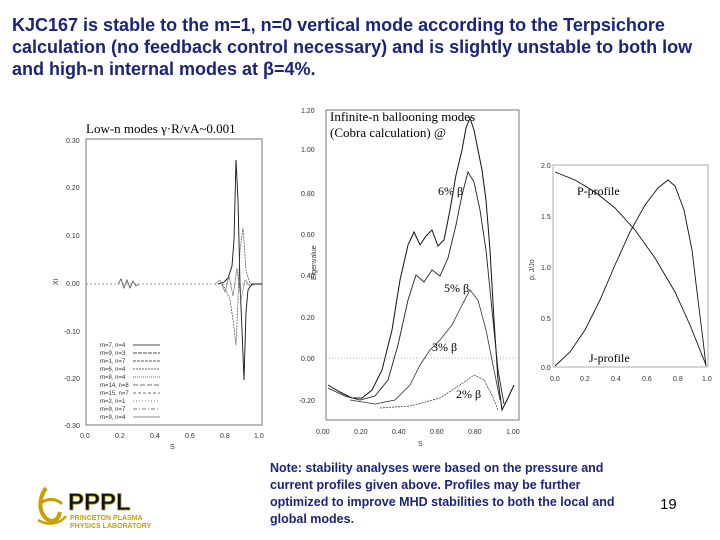  What do you see at coordinates (85, 436) in the screenshot?
I see `left-xtick-1: 0.0` at bounding box center [85, 436].